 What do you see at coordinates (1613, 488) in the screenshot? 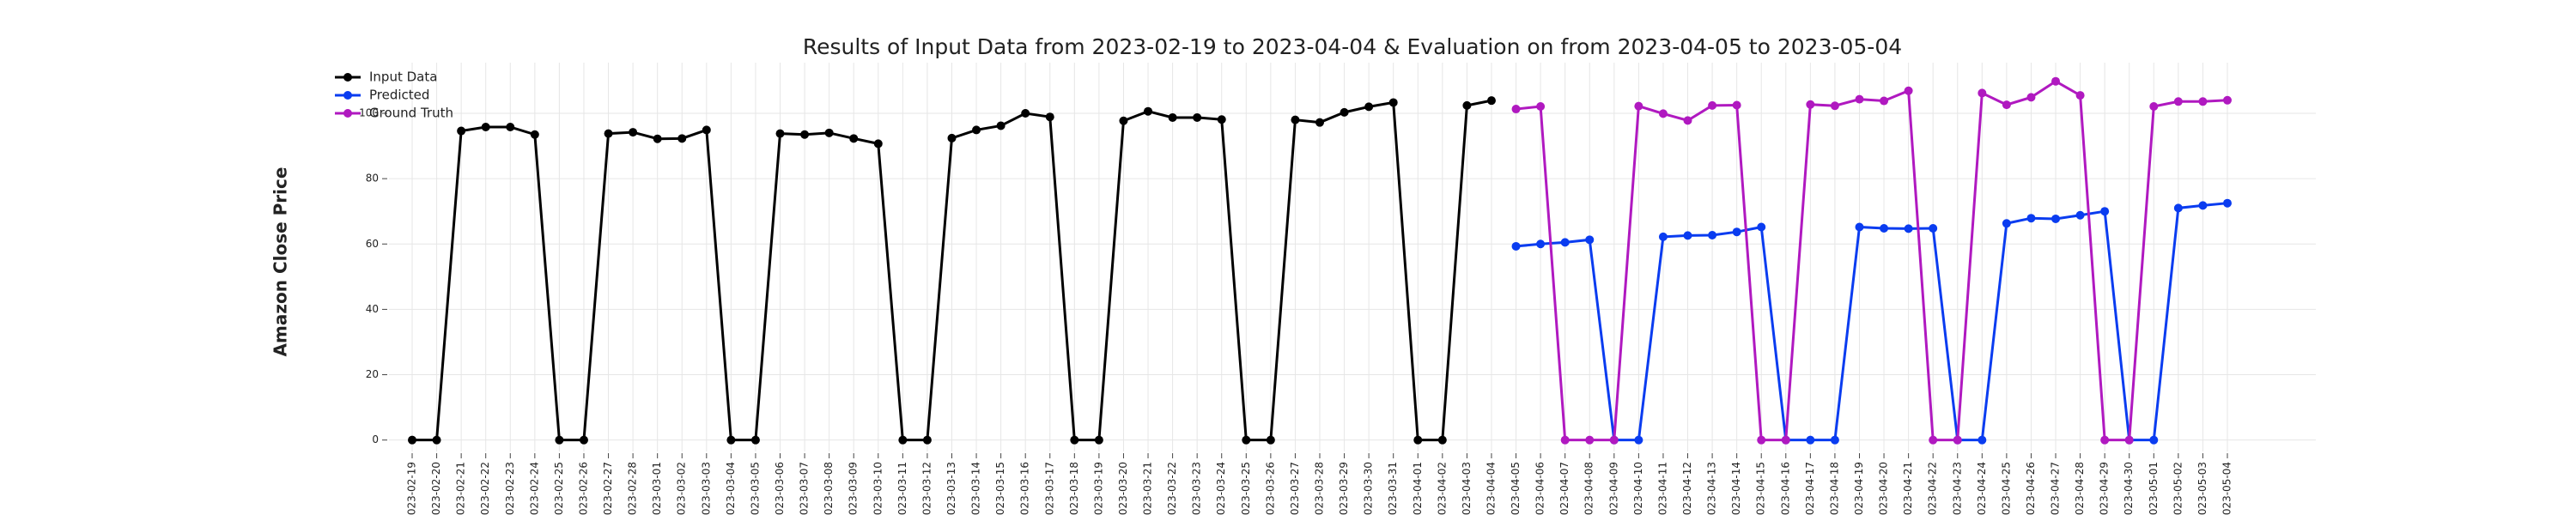
I see `x-tick-label: 2023-04-09` at bounding box center [1613, 488].